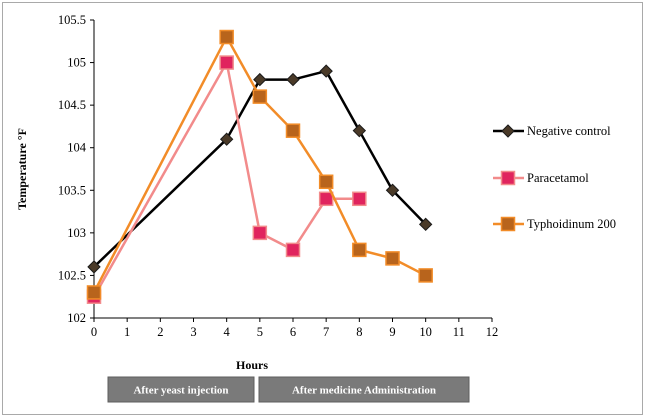  Describe the element at coordinates (160, 332) in the screenshot. I see `x-tick-label: 2` at that location.